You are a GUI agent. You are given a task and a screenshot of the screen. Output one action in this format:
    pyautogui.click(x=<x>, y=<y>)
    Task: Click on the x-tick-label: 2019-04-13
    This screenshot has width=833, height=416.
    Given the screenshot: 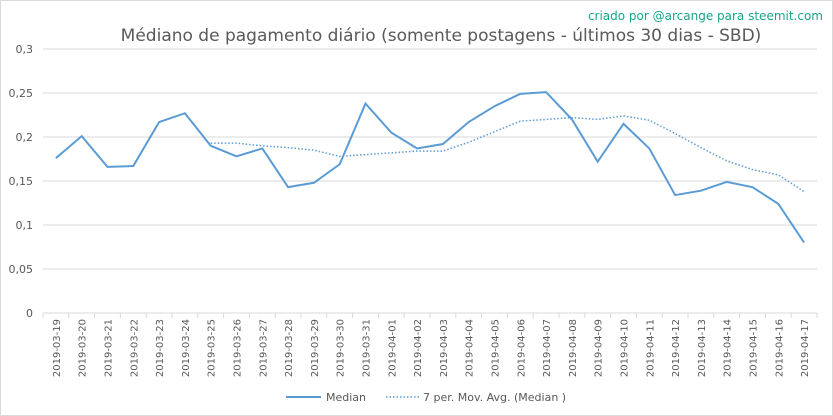 What is the action you would take?
    pyautogui.click(x=702, y=348)
    